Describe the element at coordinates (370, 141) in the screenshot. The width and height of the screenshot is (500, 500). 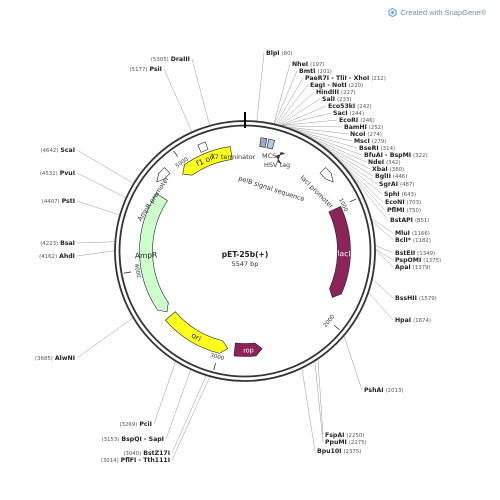
I see `site-label-msci: MscI (279)` at that location.